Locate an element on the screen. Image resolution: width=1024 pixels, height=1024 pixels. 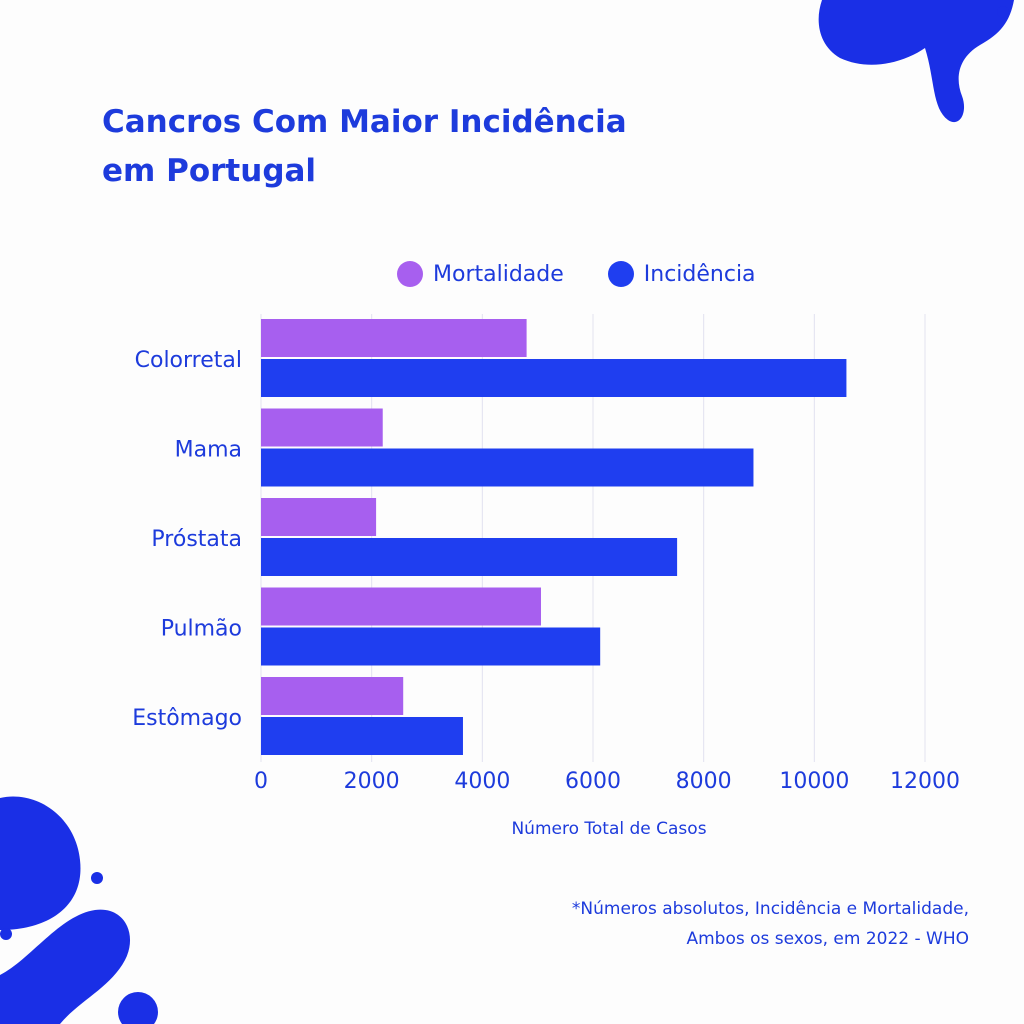
chart-title: Cancros Com Maior Incidência em Portugal is located at coordinates (412, 147).